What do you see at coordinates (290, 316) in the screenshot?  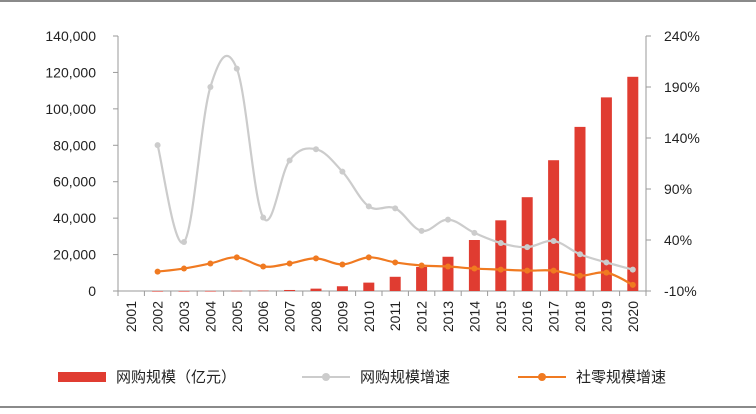 I see `x-tick-label: 2007` at bounding box center [290, 316].